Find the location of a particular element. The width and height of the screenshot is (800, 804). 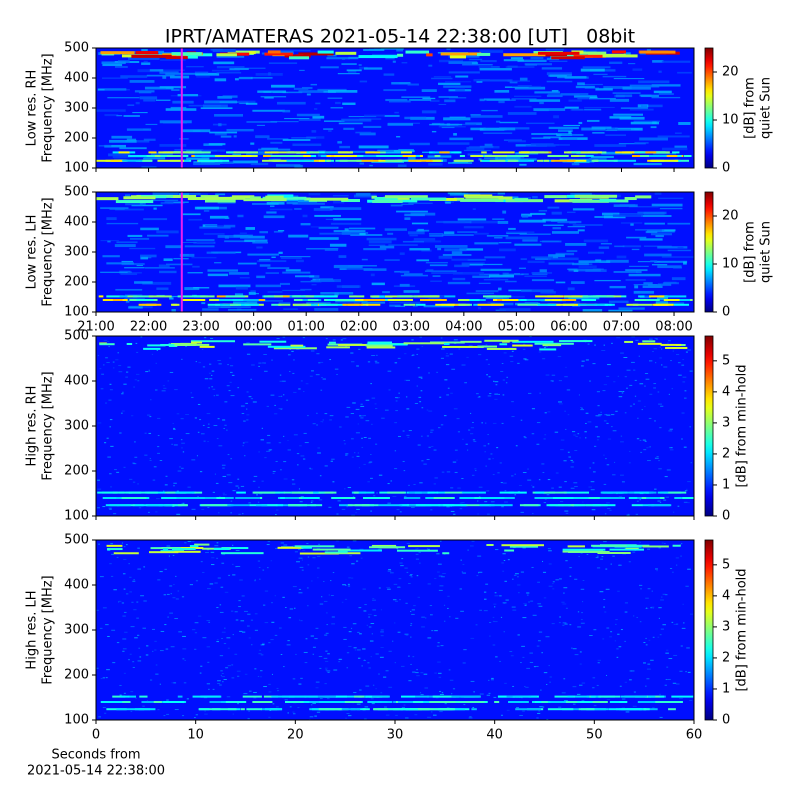

x-tick-label: 21:00 is located at coordinates (95, 327).